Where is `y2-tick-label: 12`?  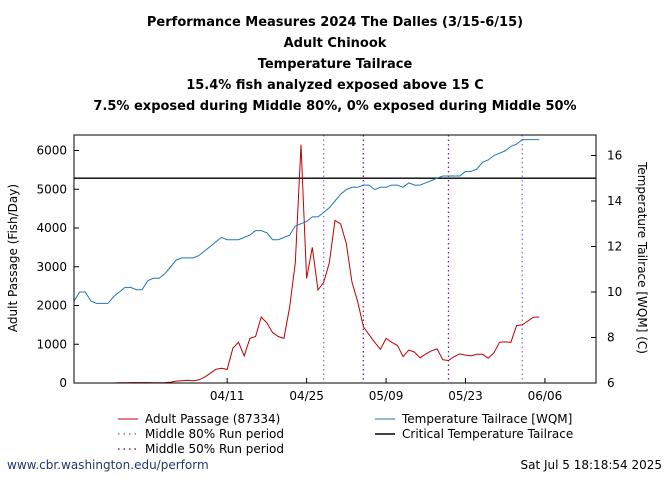
y2-tick-label: 12 is located at coordinates (614, 246).